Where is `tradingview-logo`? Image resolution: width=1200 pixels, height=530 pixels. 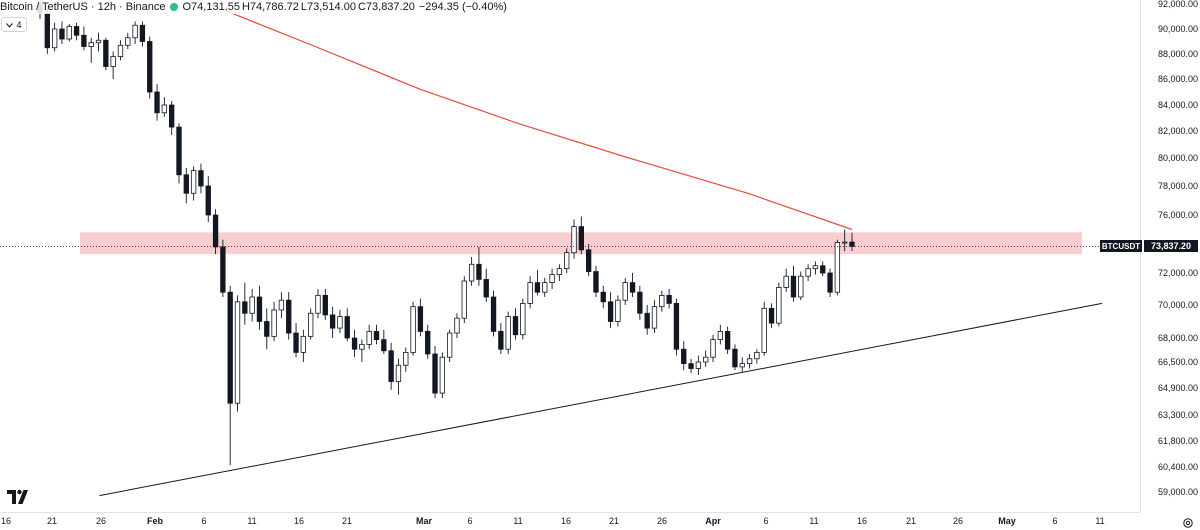 tradingview-logo is located at coordinates (19, 497).